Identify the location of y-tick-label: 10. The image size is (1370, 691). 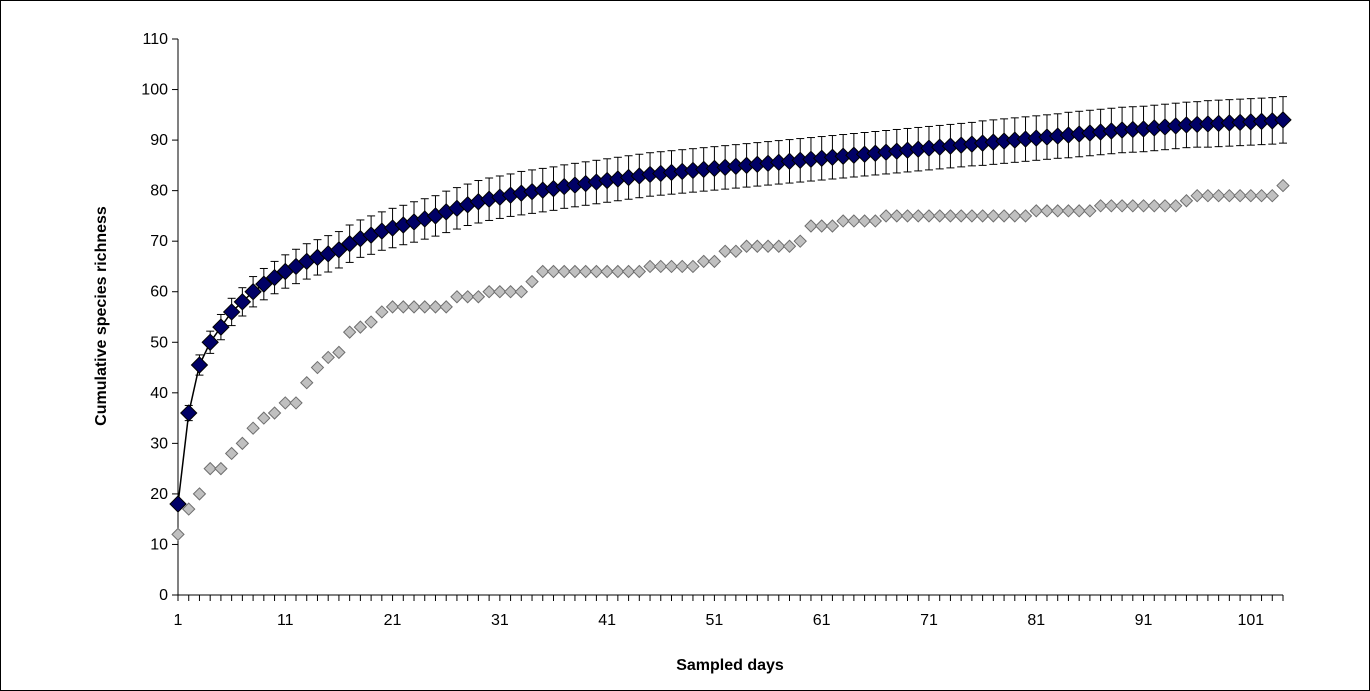
(159, 544).